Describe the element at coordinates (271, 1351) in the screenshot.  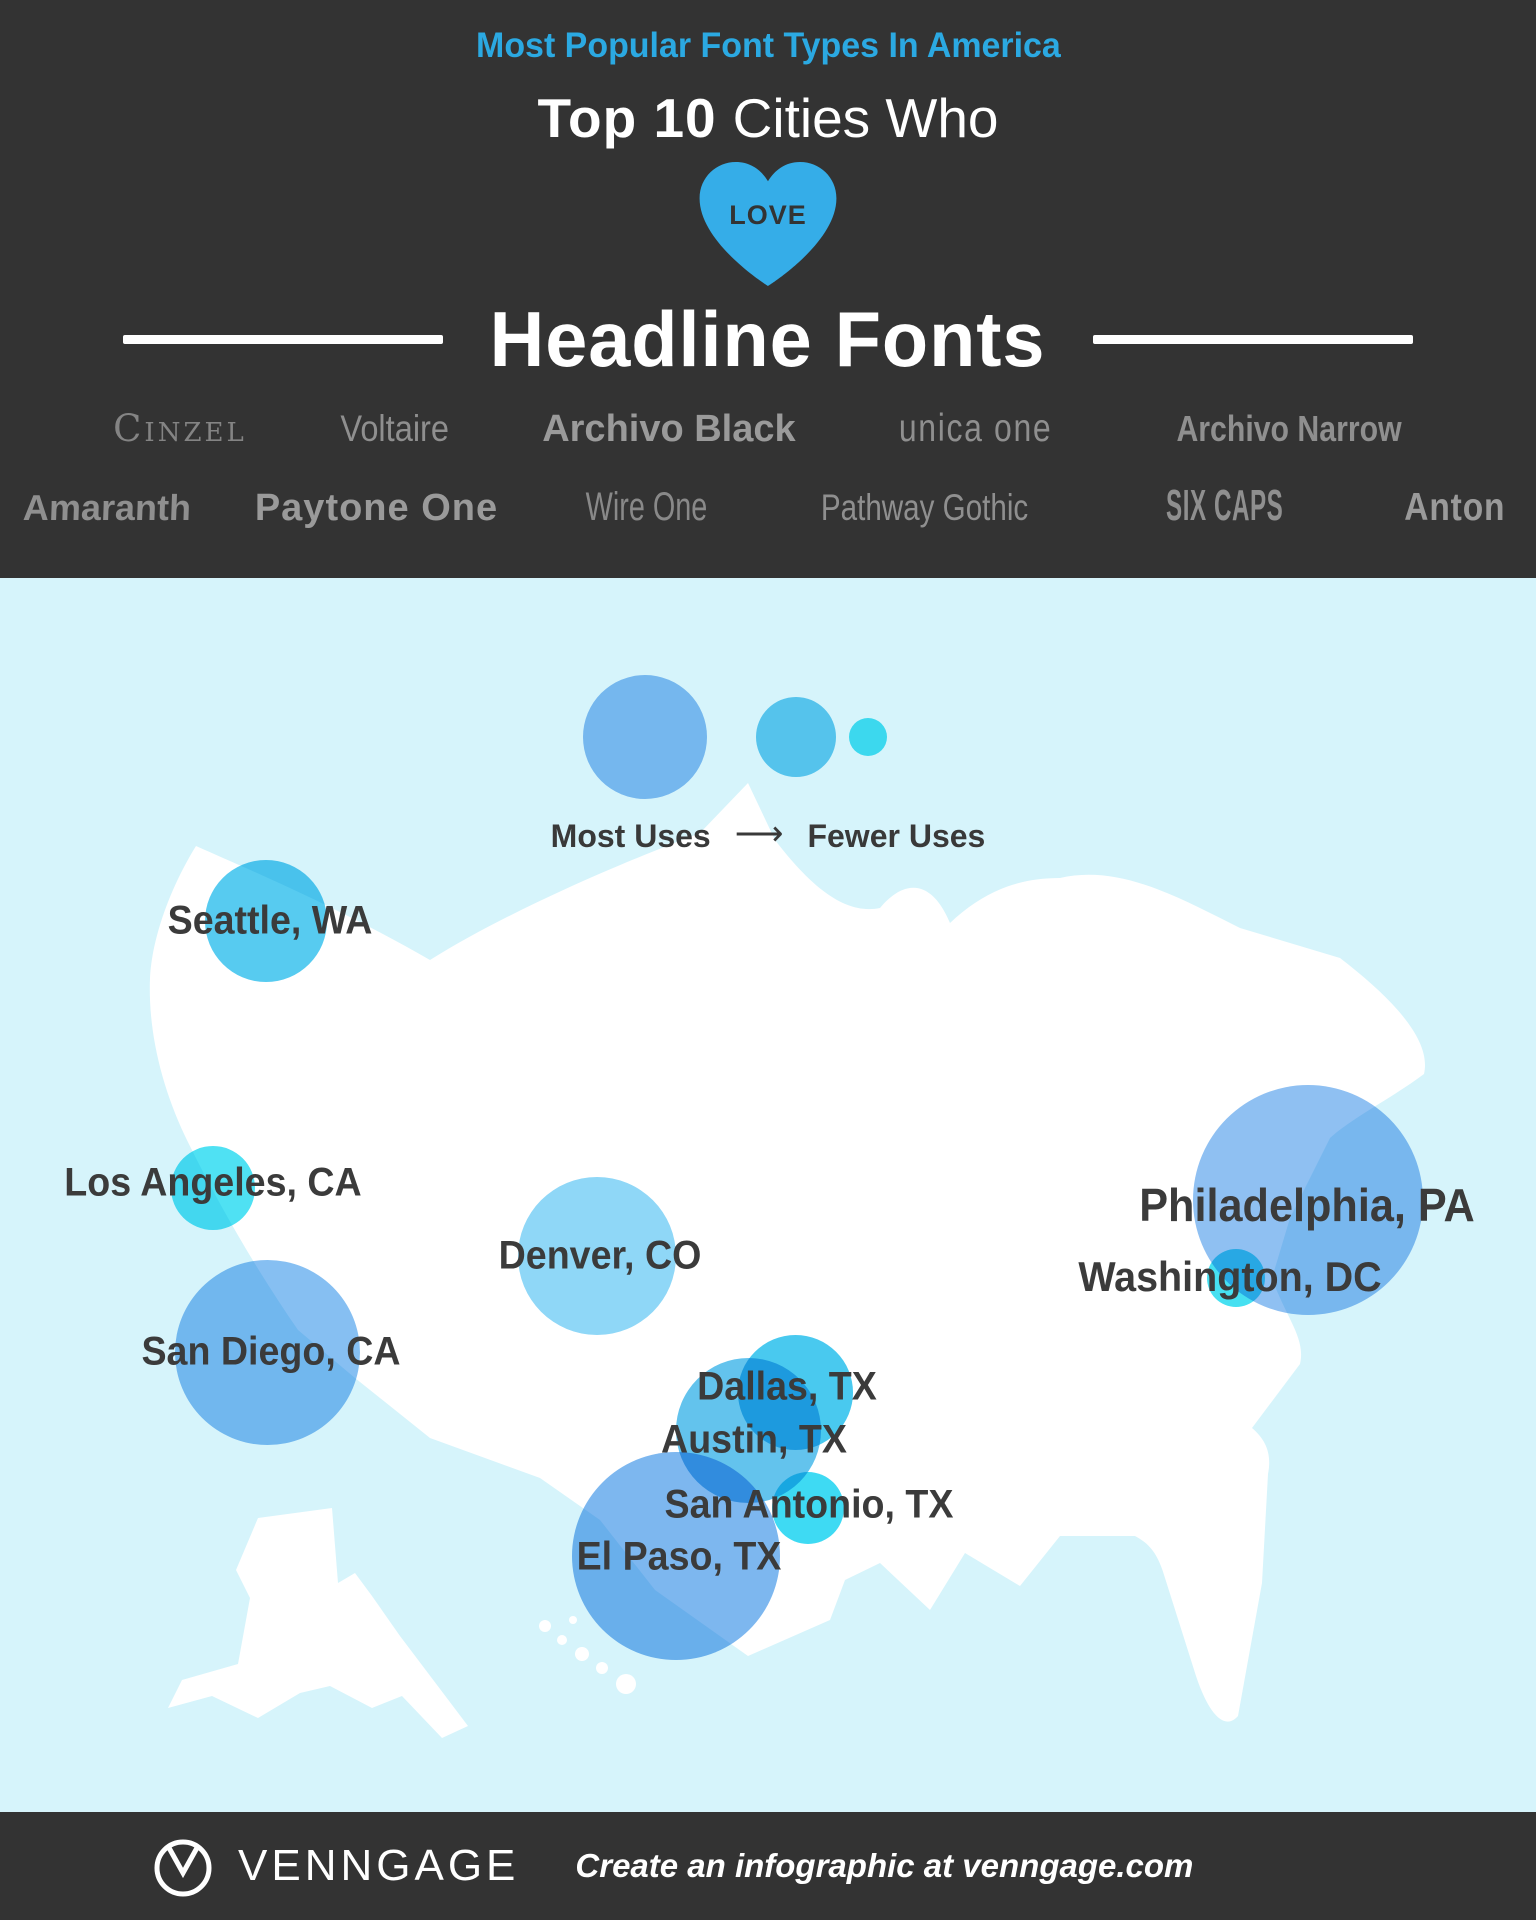
I see `city-label-san-diego-ca: San Diego, CA` at that location.